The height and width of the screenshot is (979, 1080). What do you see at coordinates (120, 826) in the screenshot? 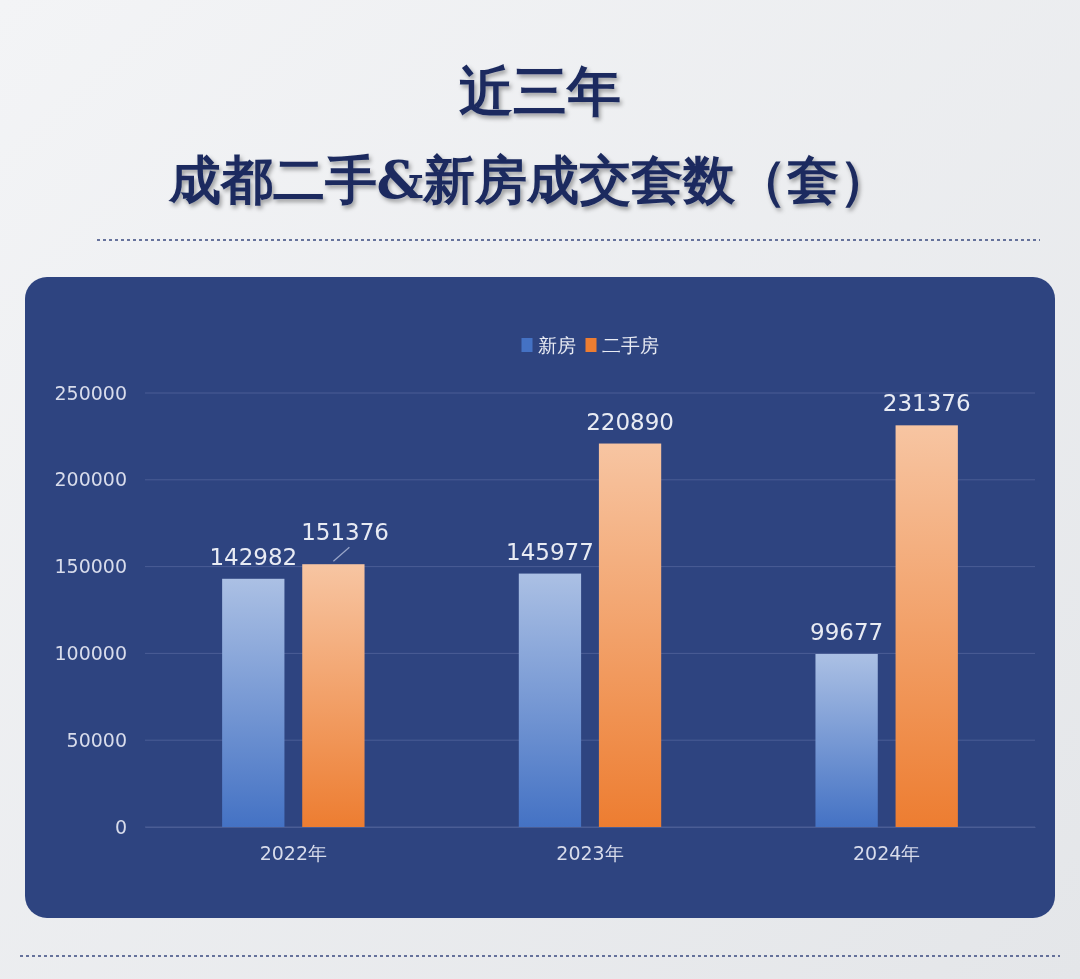
I see `y-tick-label: 0` at bounding box center [120, 826].